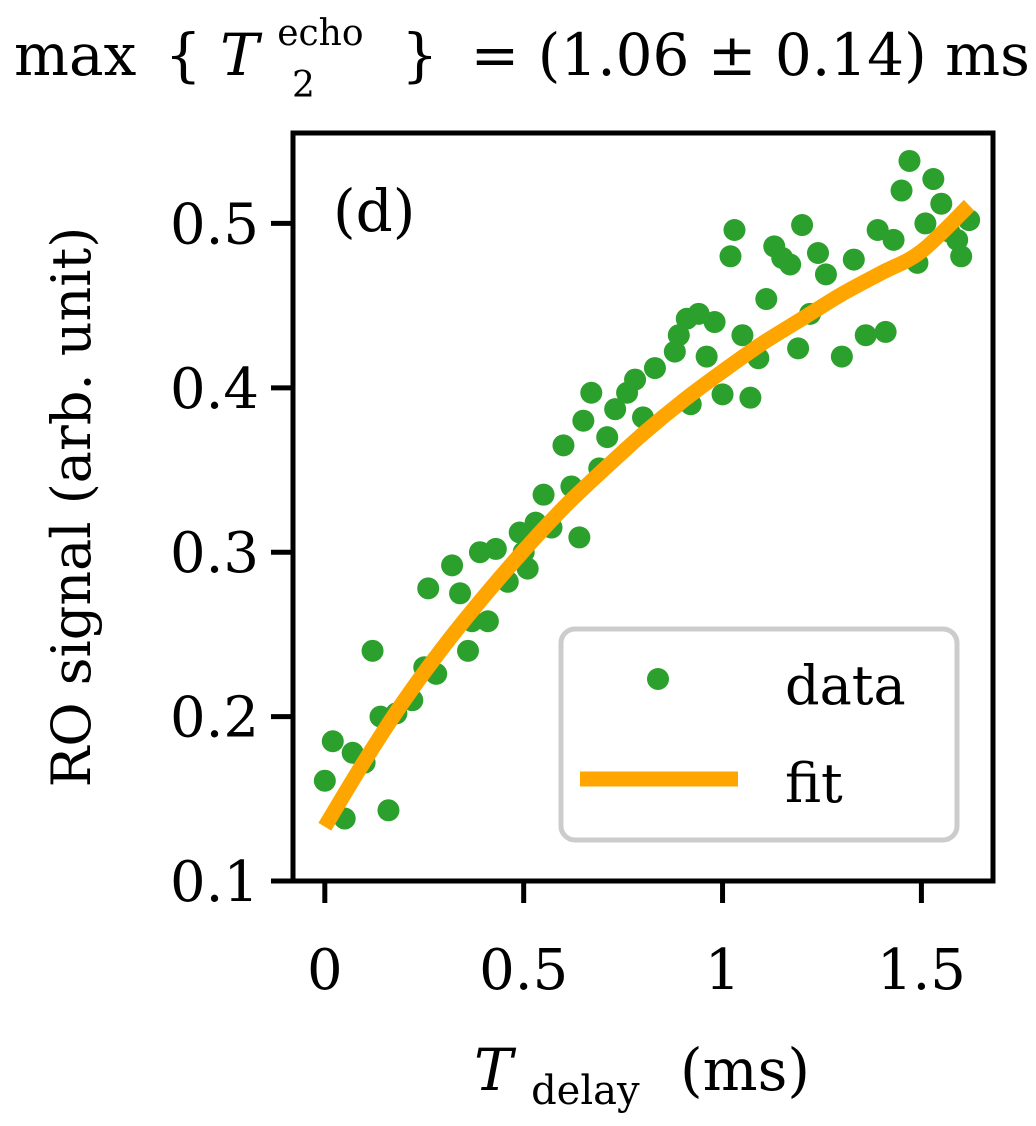 This screenshot has height=1126, width=1036. Describe the element at coordinates (745, 1070) in the screenshot. I see `x-axis-label-unit: (ms)` at that location.